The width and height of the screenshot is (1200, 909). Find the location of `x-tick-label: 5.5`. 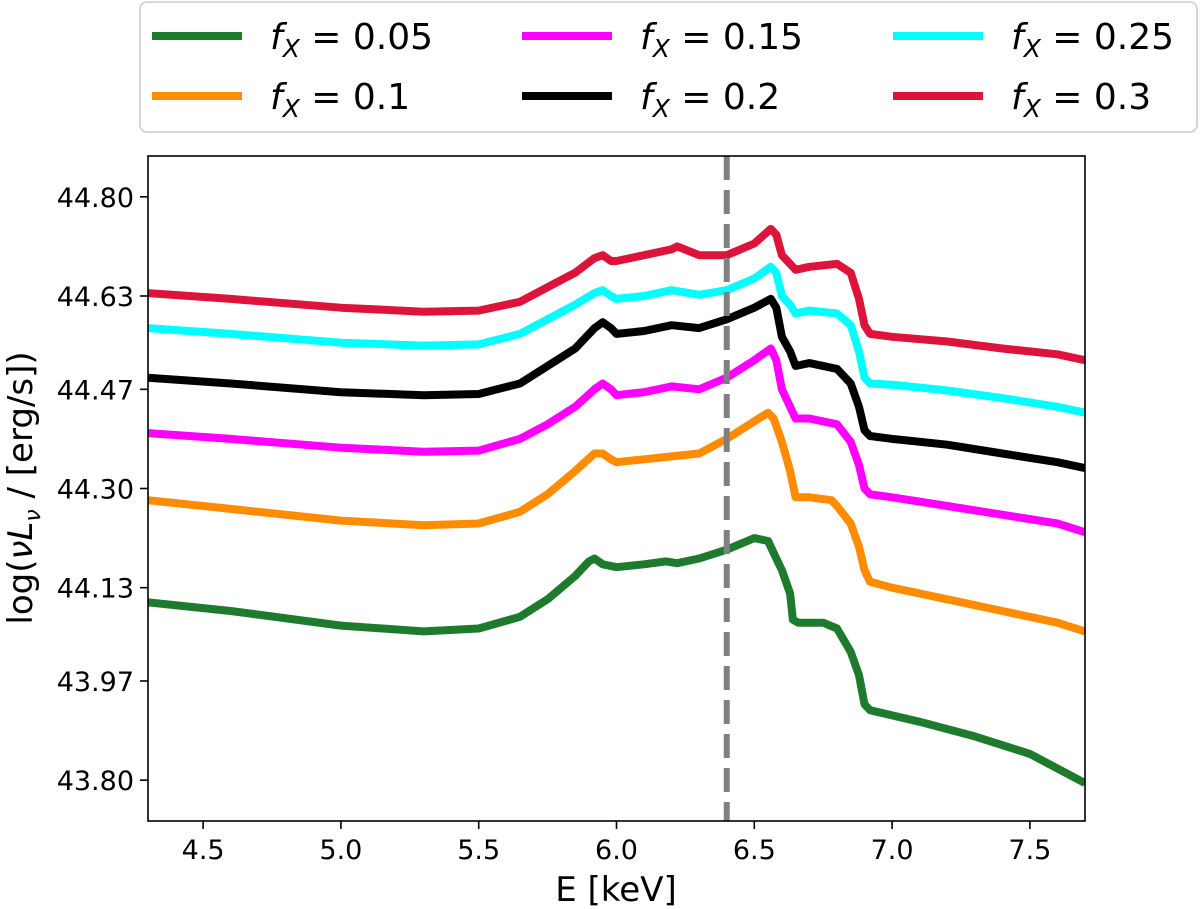

x-tick-label: 5.5 is located at coordinates (478, 850).